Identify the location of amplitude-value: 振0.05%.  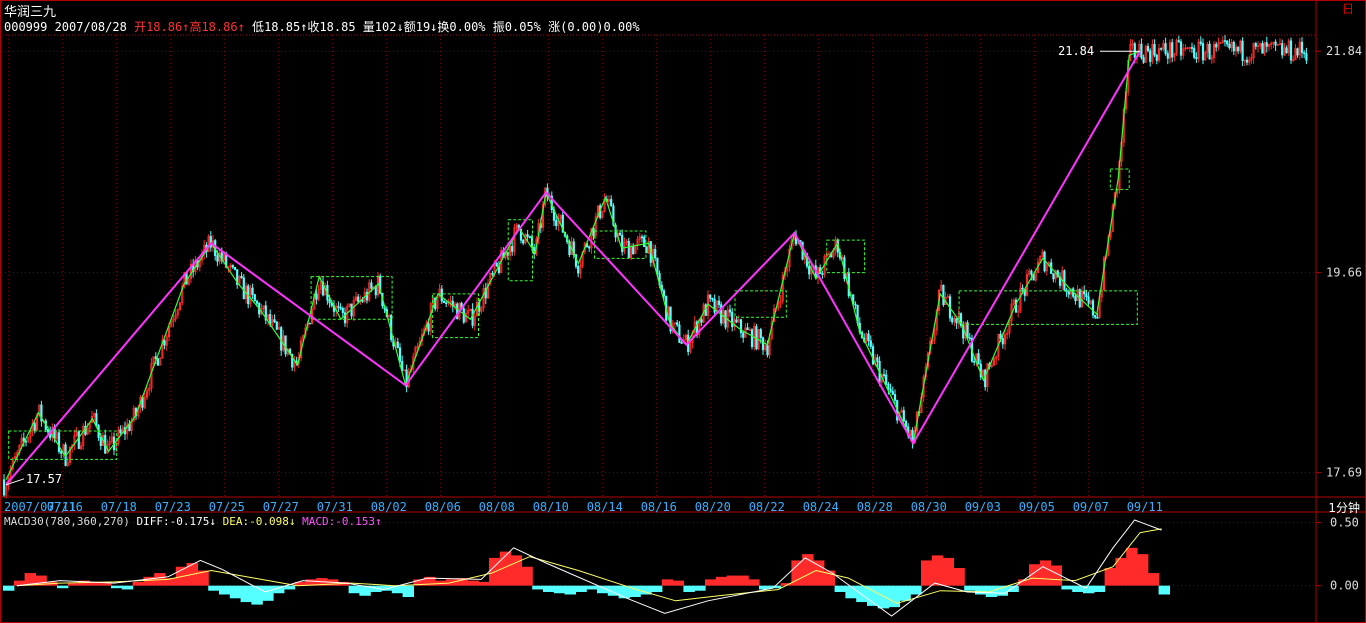
(516, 27).